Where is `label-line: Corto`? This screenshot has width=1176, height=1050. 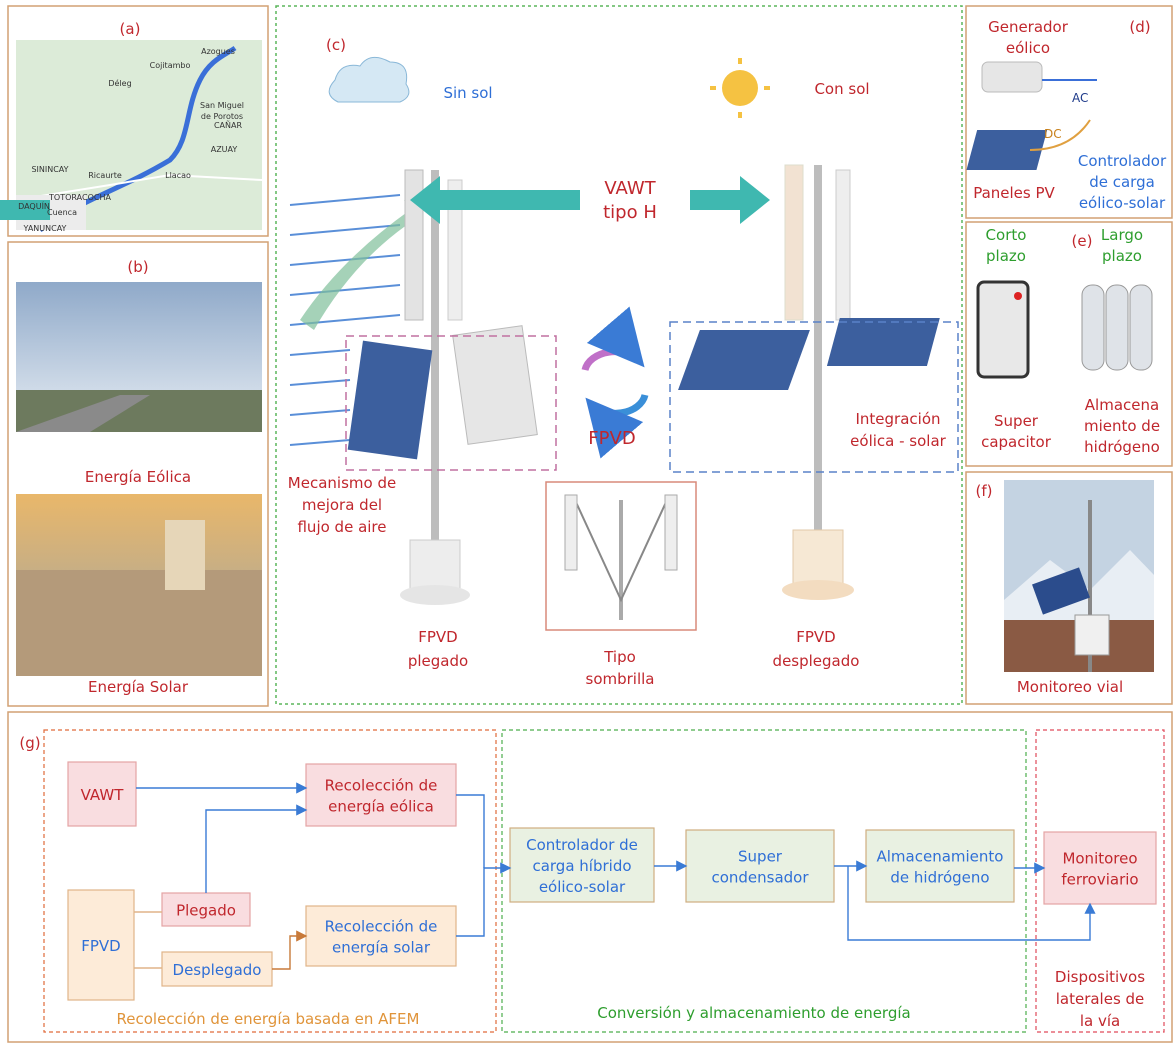 label-line: Corto is located at coordinates (1006, 235).